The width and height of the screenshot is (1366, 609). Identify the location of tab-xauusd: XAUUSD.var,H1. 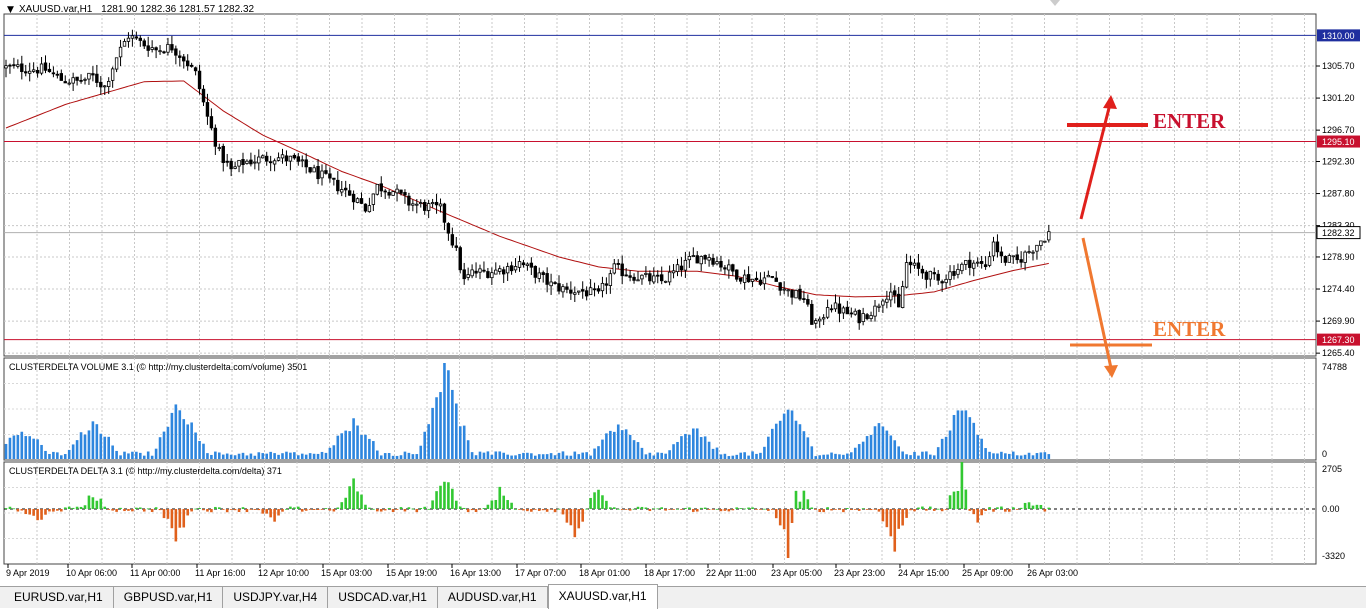
(602, 596).